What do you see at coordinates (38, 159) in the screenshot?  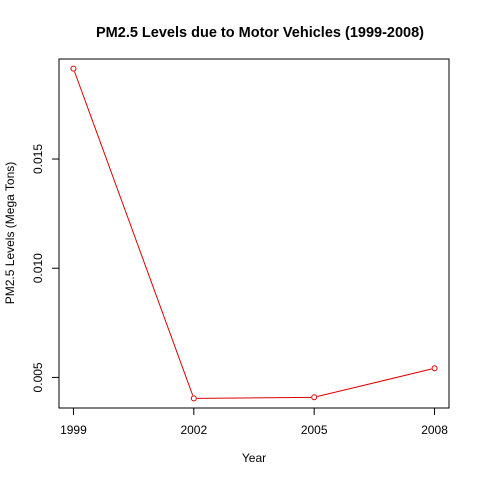 I see `y-tick-label: 0.015` at bounding box center [38, 159].